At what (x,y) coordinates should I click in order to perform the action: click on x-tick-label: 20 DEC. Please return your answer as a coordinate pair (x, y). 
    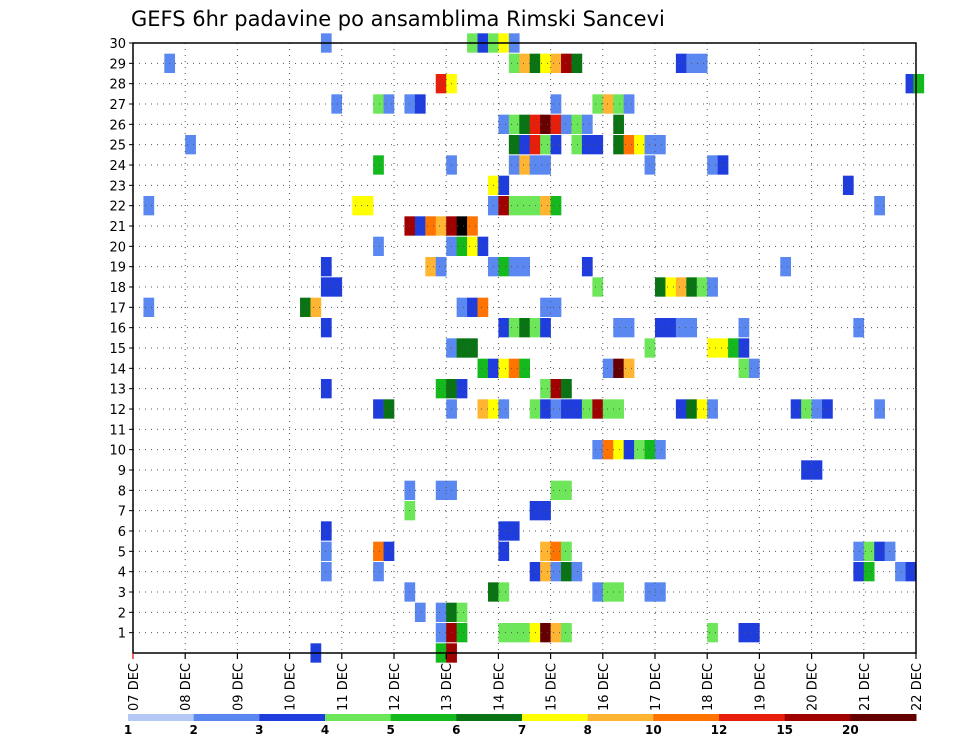
    Looking at the image, I should click on (813, 687).